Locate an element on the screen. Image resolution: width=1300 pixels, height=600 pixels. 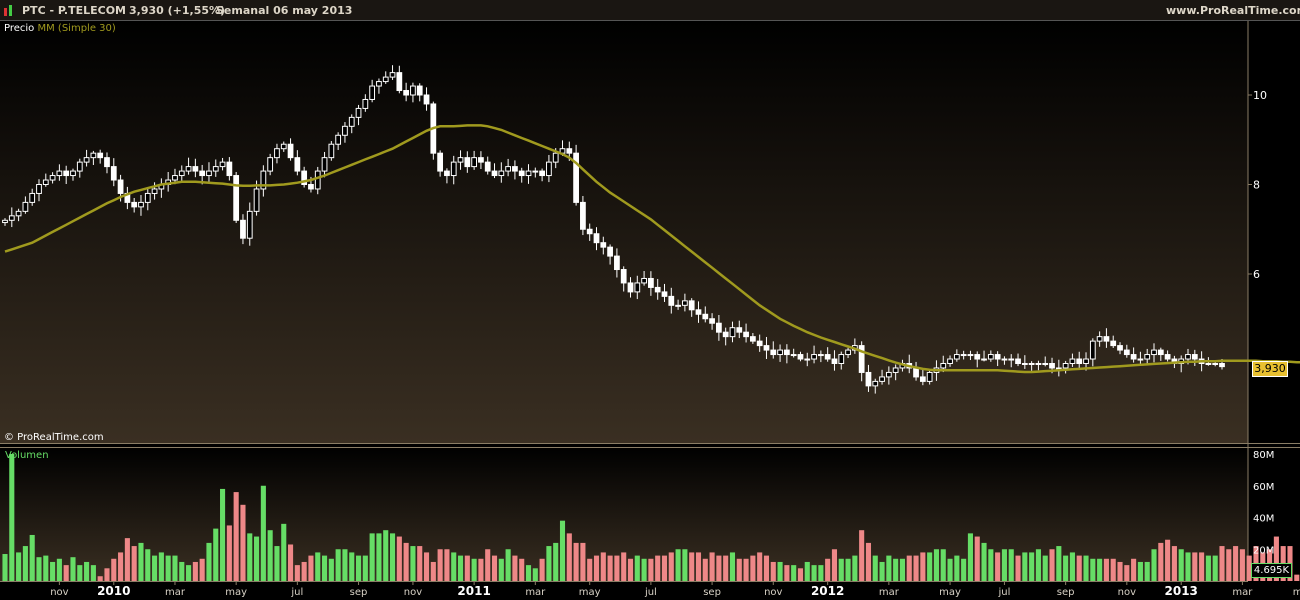
site-label: www.ProRealTime.com is located at coordinates (1233, 10).